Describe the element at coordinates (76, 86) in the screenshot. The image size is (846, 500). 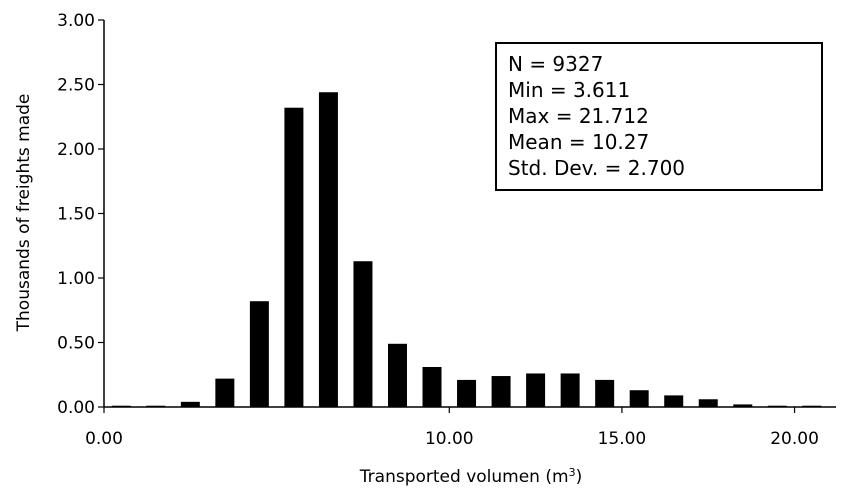
I see `y-tick-label-5: 2.50` at that location.